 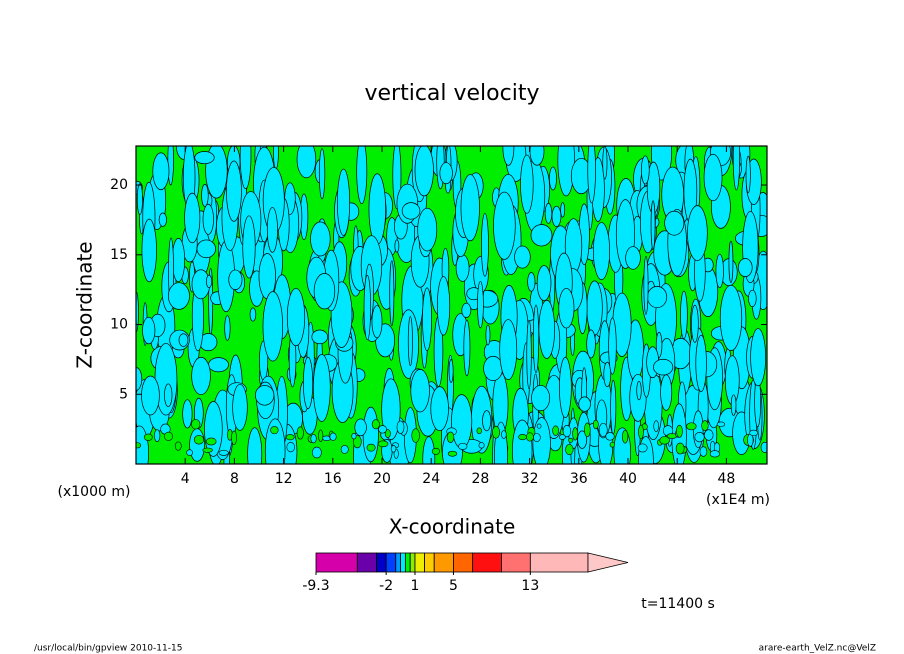 What do you see at coordinates (333, 479) in the screenshot?
I see `x-tick-label: 16` at bounding box center [333, 479].